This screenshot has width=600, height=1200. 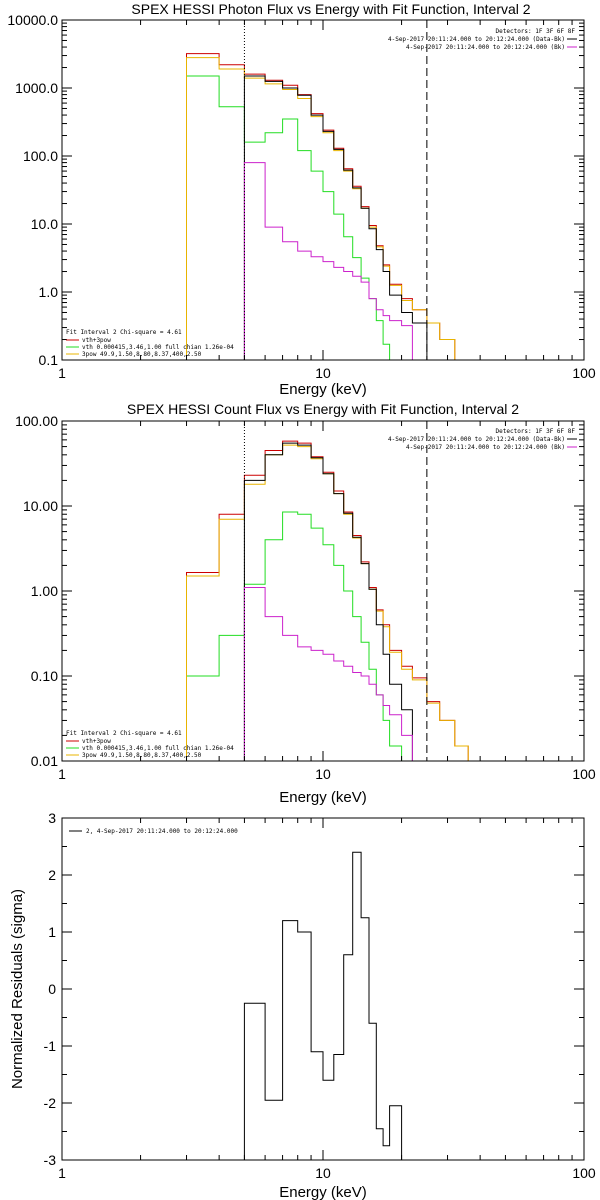 I want to click on photon-flux-series-orange, so click(x=327, y=209).